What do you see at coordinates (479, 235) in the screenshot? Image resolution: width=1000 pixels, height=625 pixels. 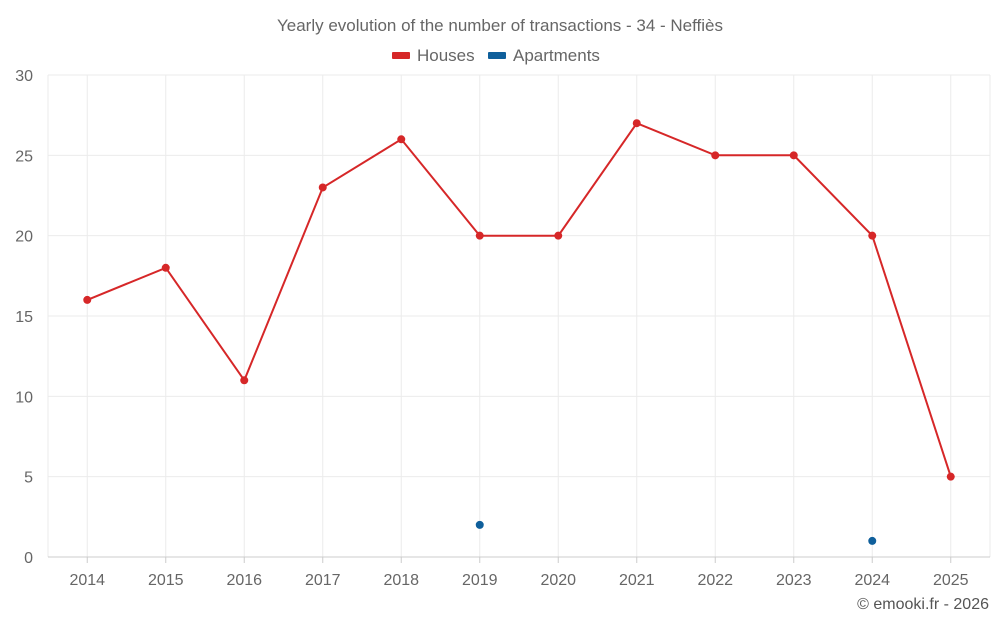 I see `data-point-houses-2019` at bounding box center [479, 235].